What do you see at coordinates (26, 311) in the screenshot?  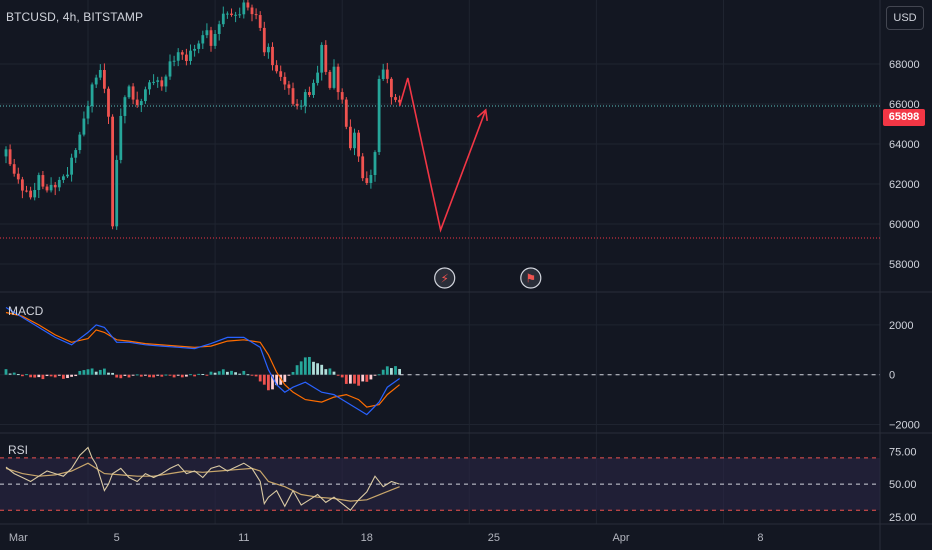 I see `macd-label: MACD` at bounding box center [26, 311].